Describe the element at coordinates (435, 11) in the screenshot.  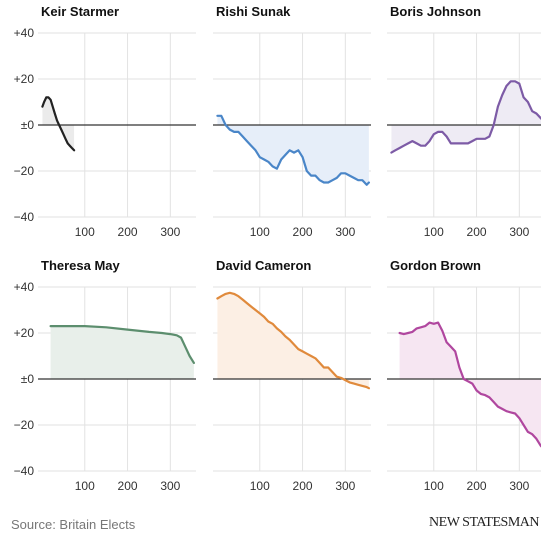
I see `panel-title: Boris Johnson` at that location.